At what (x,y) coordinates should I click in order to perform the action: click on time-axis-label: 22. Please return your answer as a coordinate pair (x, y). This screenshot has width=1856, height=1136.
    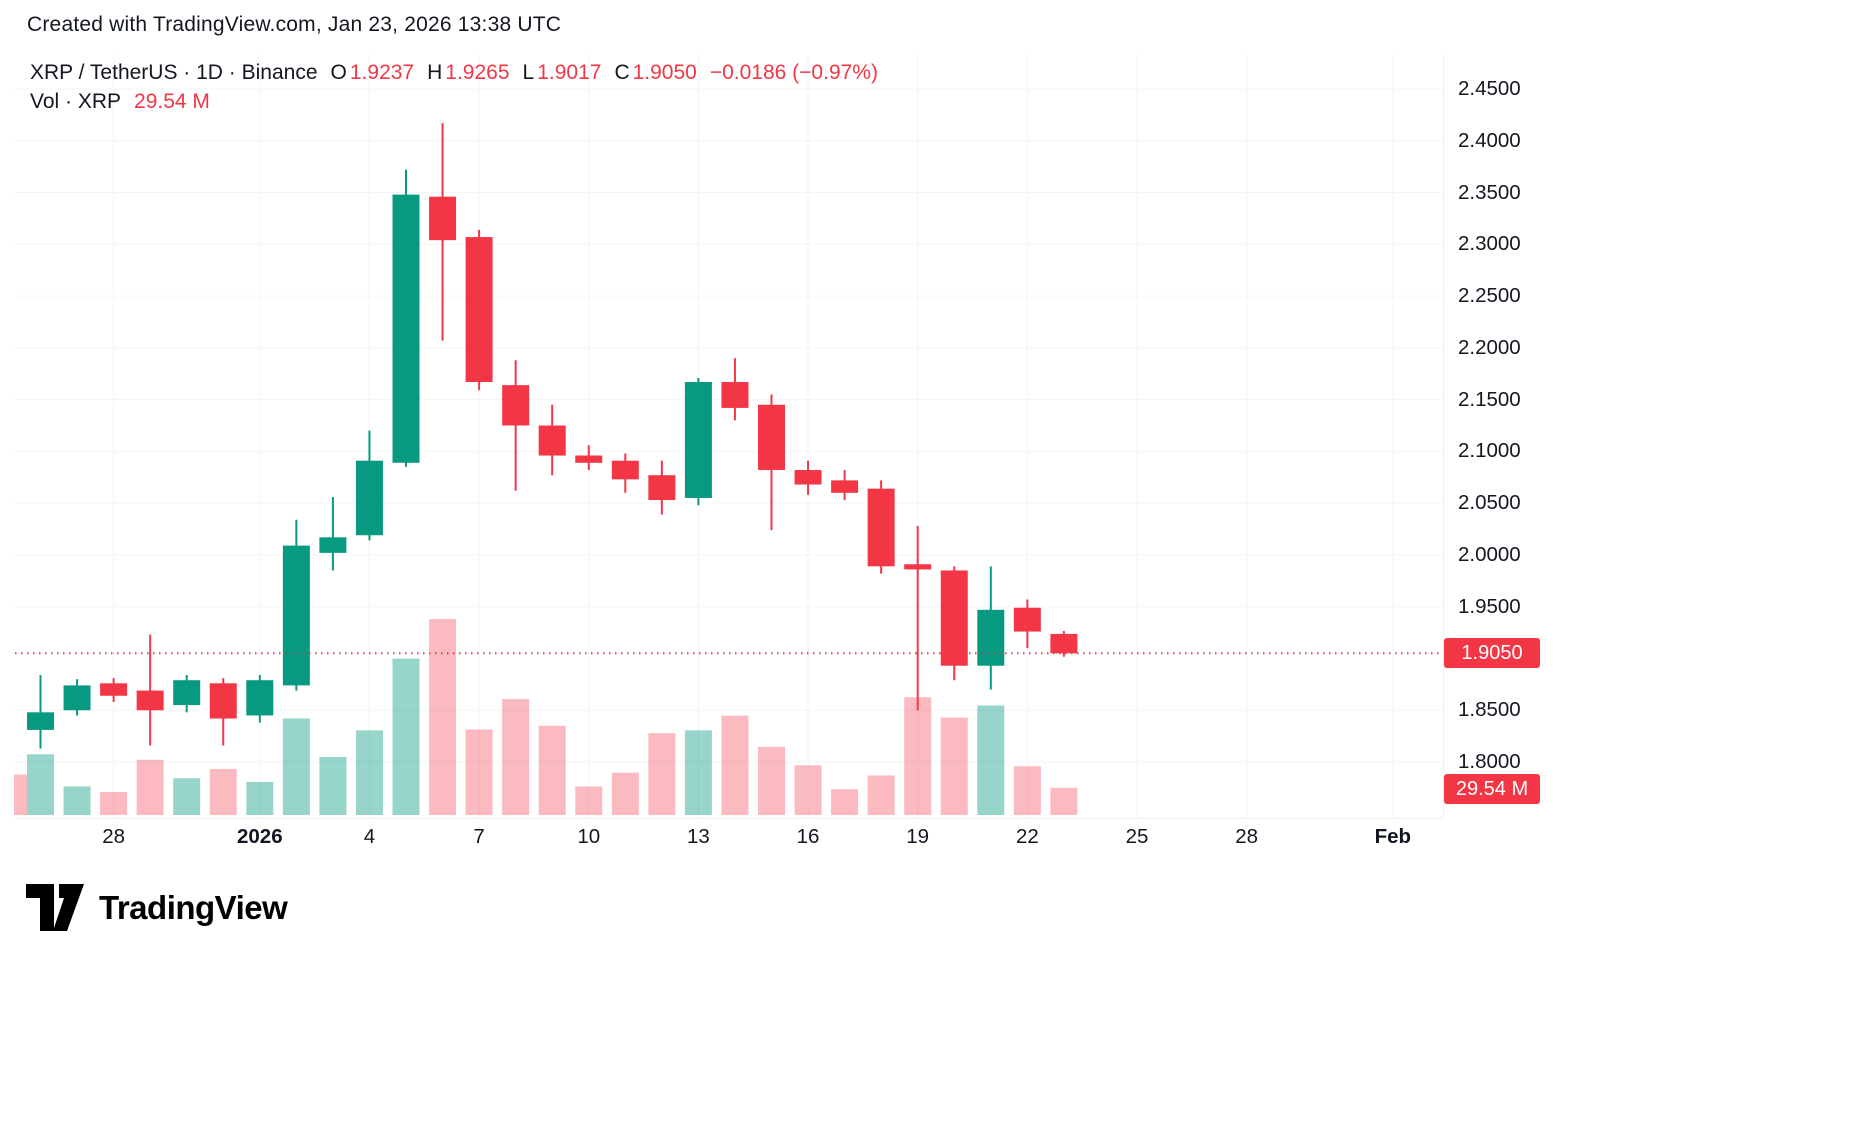
    Looking at the image, I should click on (1027, 836).